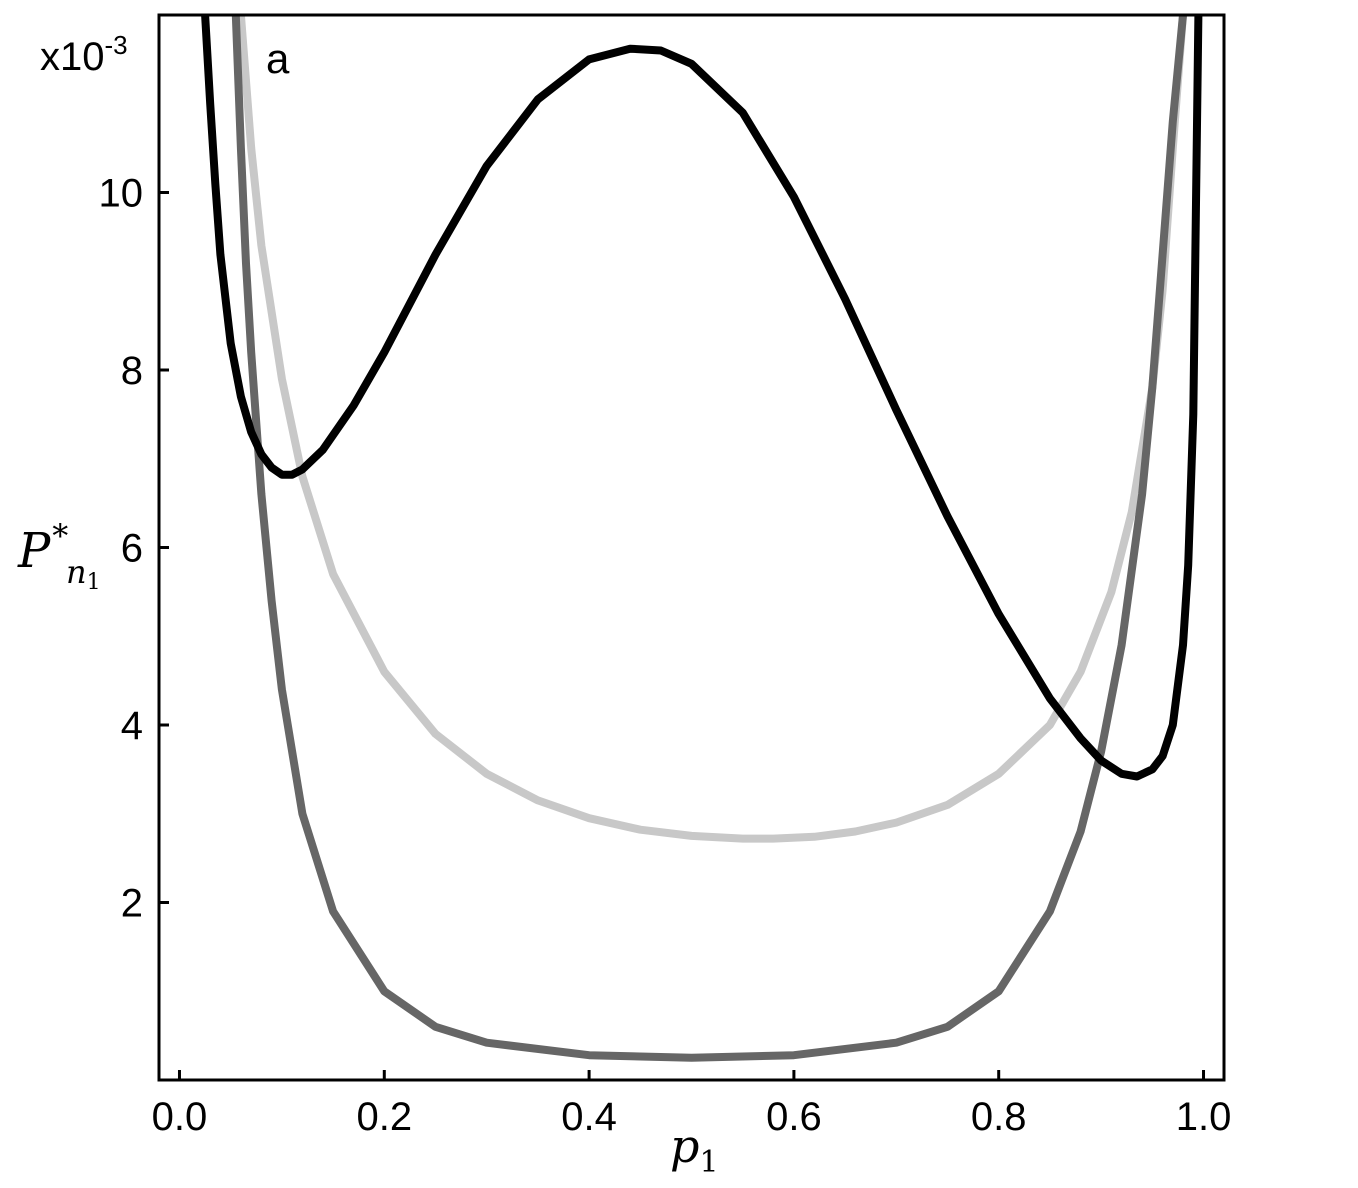 Image resolution: width=1358 pixels, height=1188 pixels. I want to click on x-tick-label: 0.8, so click(999, 1117).